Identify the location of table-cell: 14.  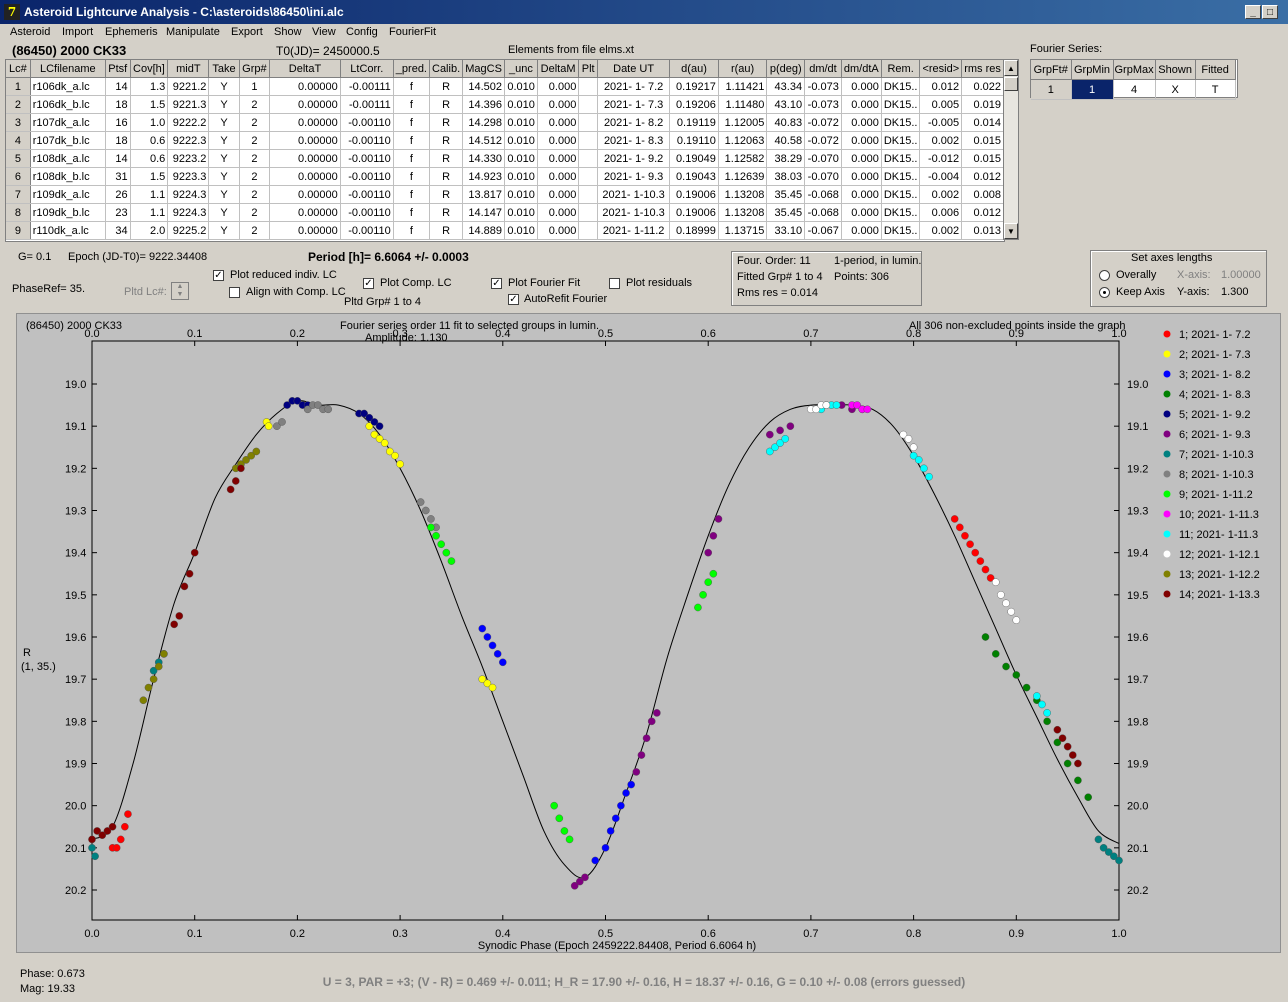
(118, 86).